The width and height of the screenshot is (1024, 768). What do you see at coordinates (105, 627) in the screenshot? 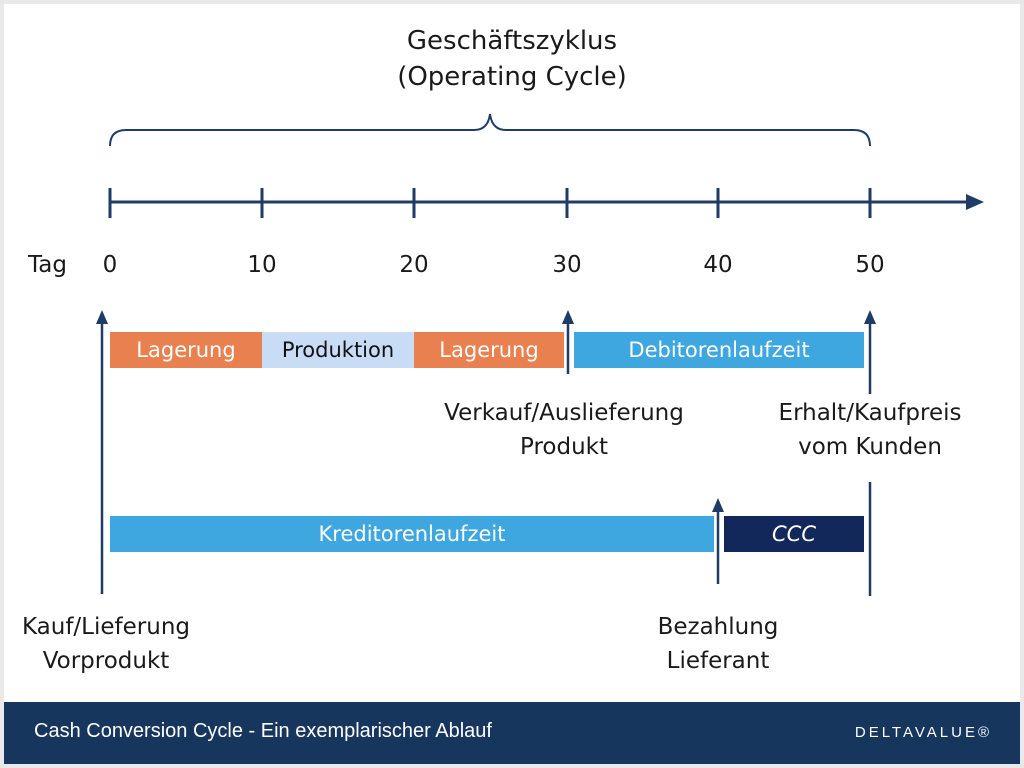
I see `label-kauf-line1: Kauf/Lieferung` at bounding box center [105, 627].